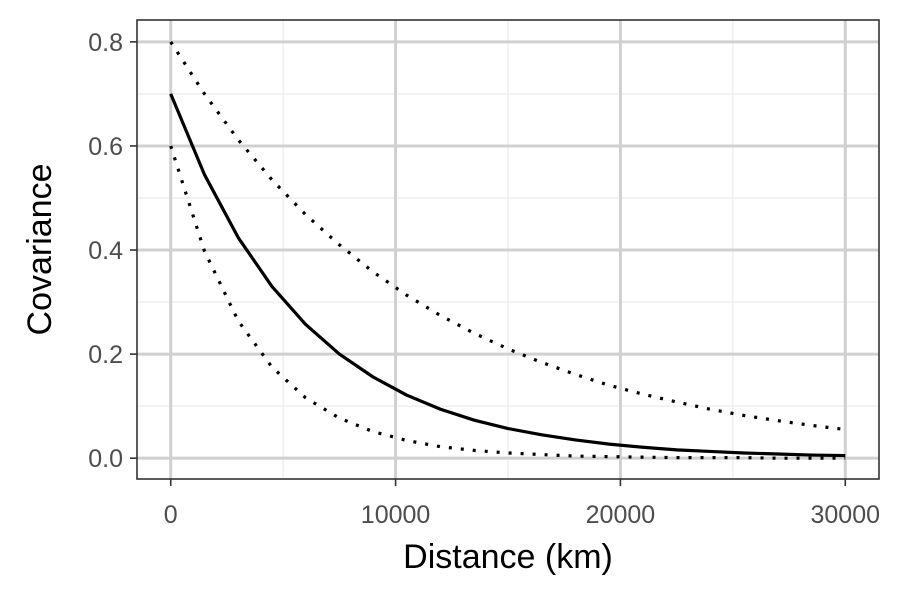  I want to click on y-axis-title: Covariance, so click(40, 250).